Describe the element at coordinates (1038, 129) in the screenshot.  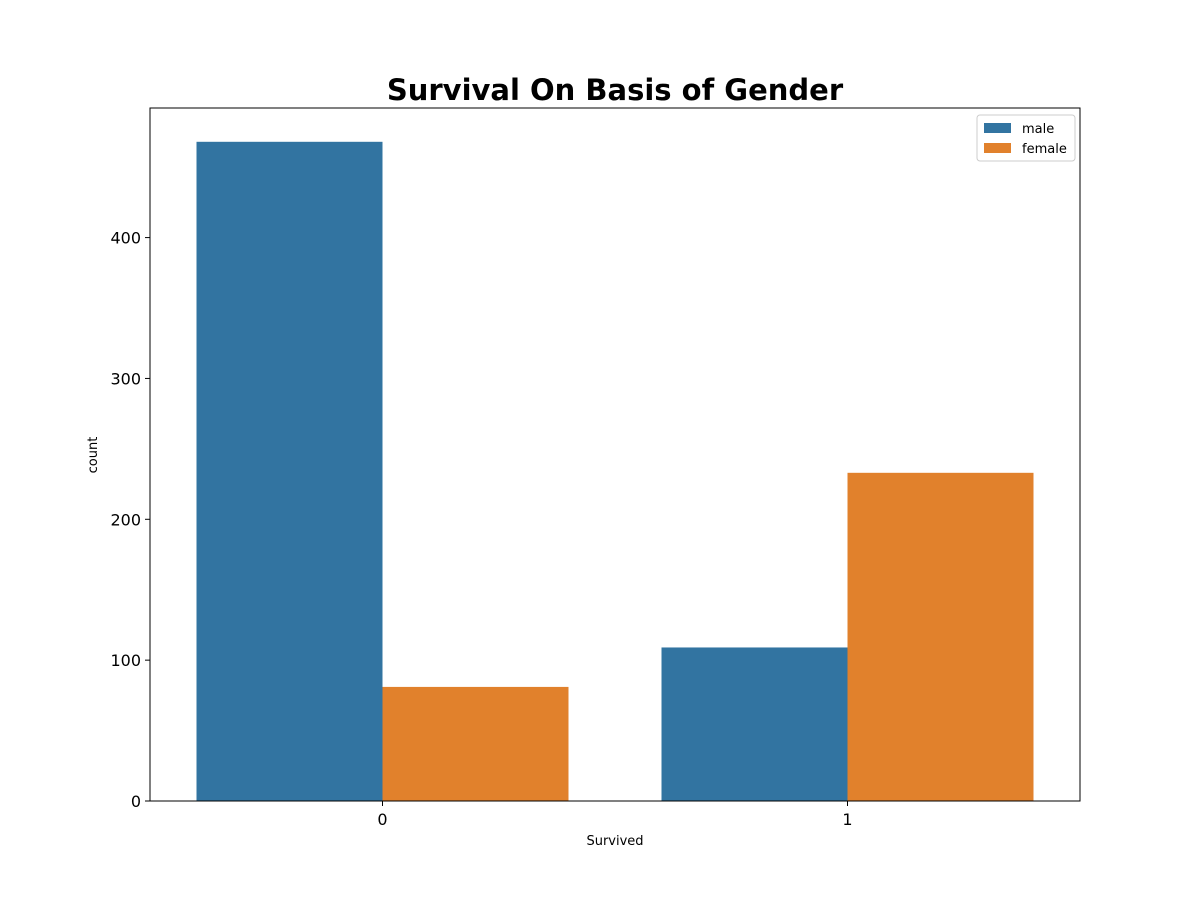
I see `legend-label-male: male` at that location.